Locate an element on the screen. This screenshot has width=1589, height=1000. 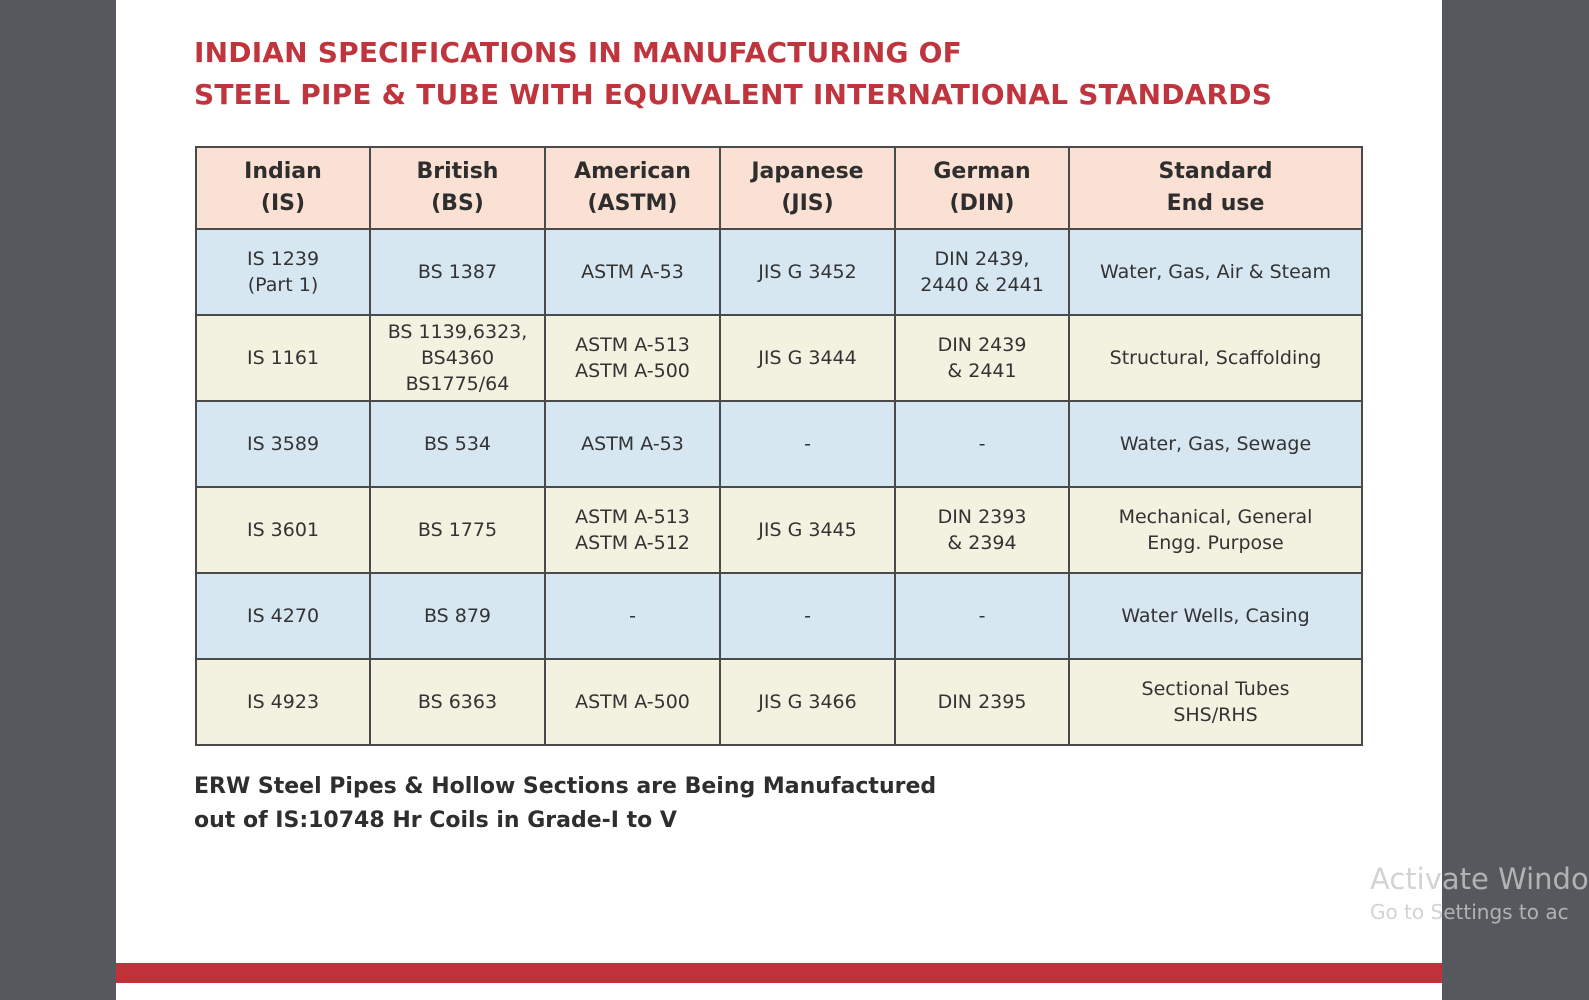
table-cell: BS 1387 is located at coordinates (457, 272).